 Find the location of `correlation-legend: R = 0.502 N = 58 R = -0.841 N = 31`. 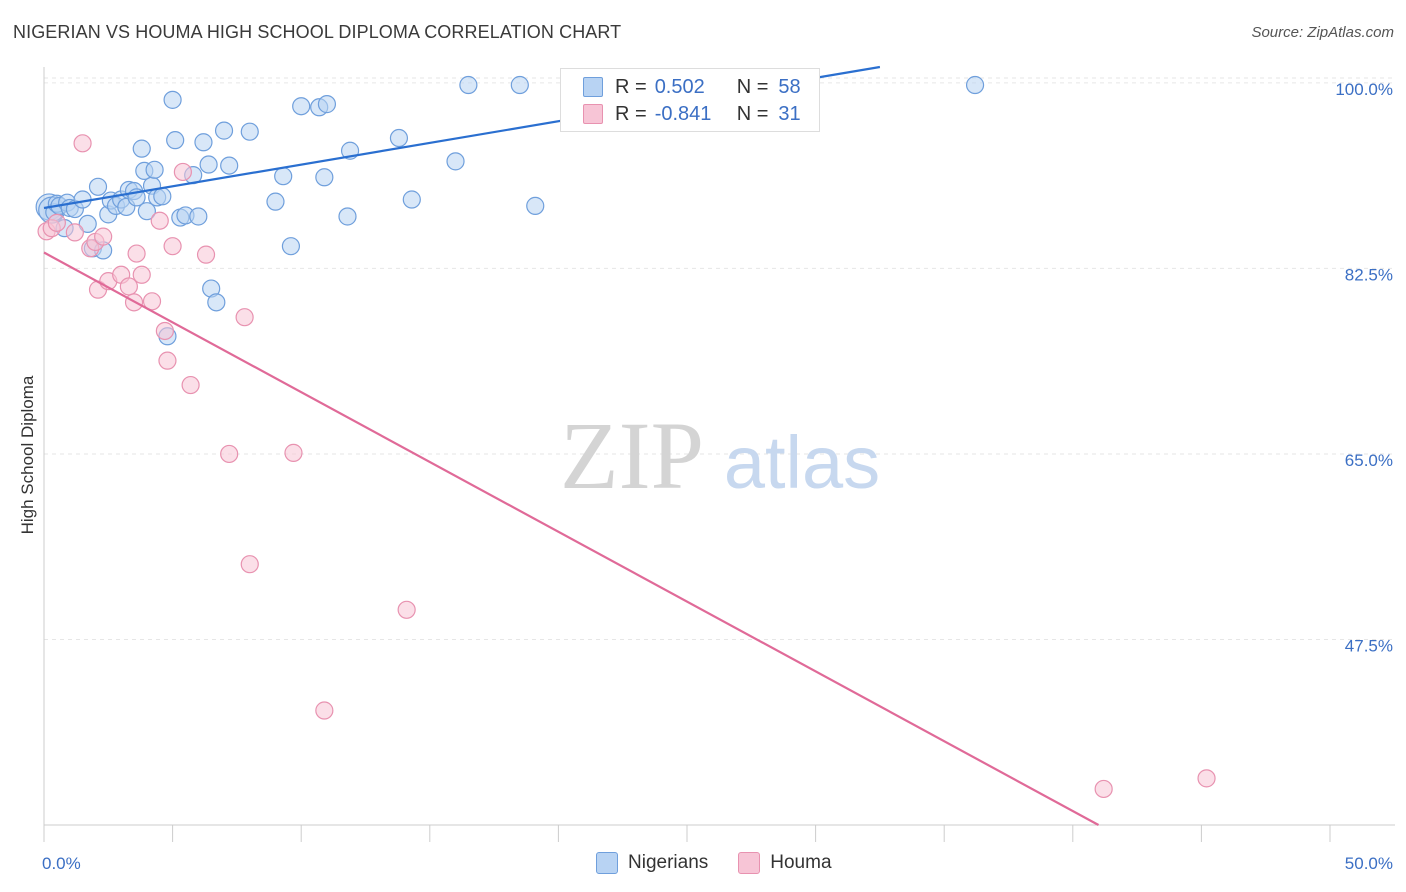

correlation-legend: R = 0.502 N = 58 R = -0.841 N = 31 is located at coordinates (690, 100).